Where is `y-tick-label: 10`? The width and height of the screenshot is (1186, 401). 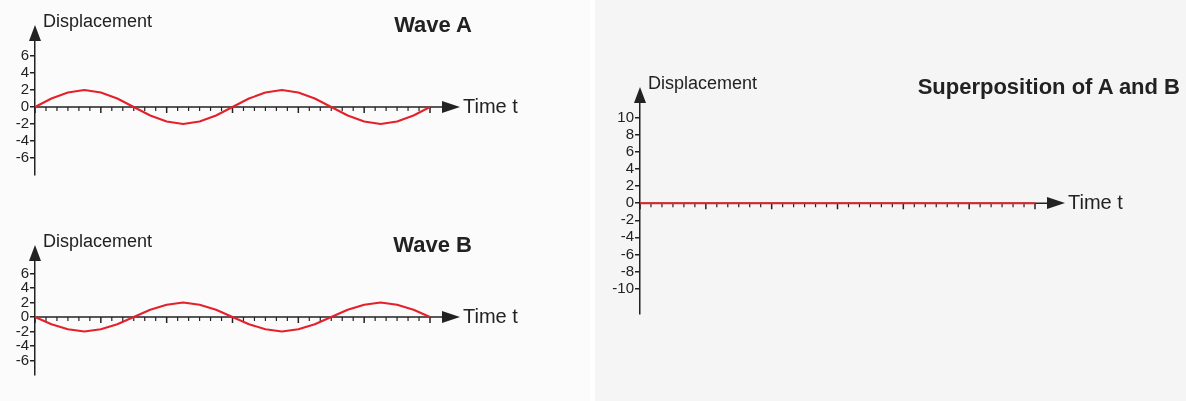
y-tick-label: 10 is located at coordinates (625, 117).